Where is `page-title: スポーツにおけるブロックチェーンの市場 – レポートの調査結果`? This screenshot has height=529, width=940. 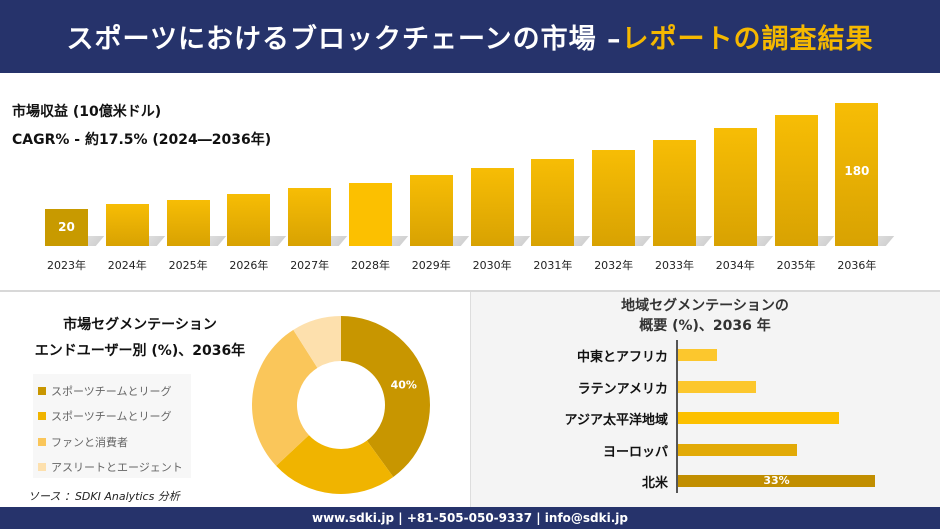
page-title: スポーツにおけるブロックチェーンの市場 – レポートの調査結果 is located at coordinates (470, 36).